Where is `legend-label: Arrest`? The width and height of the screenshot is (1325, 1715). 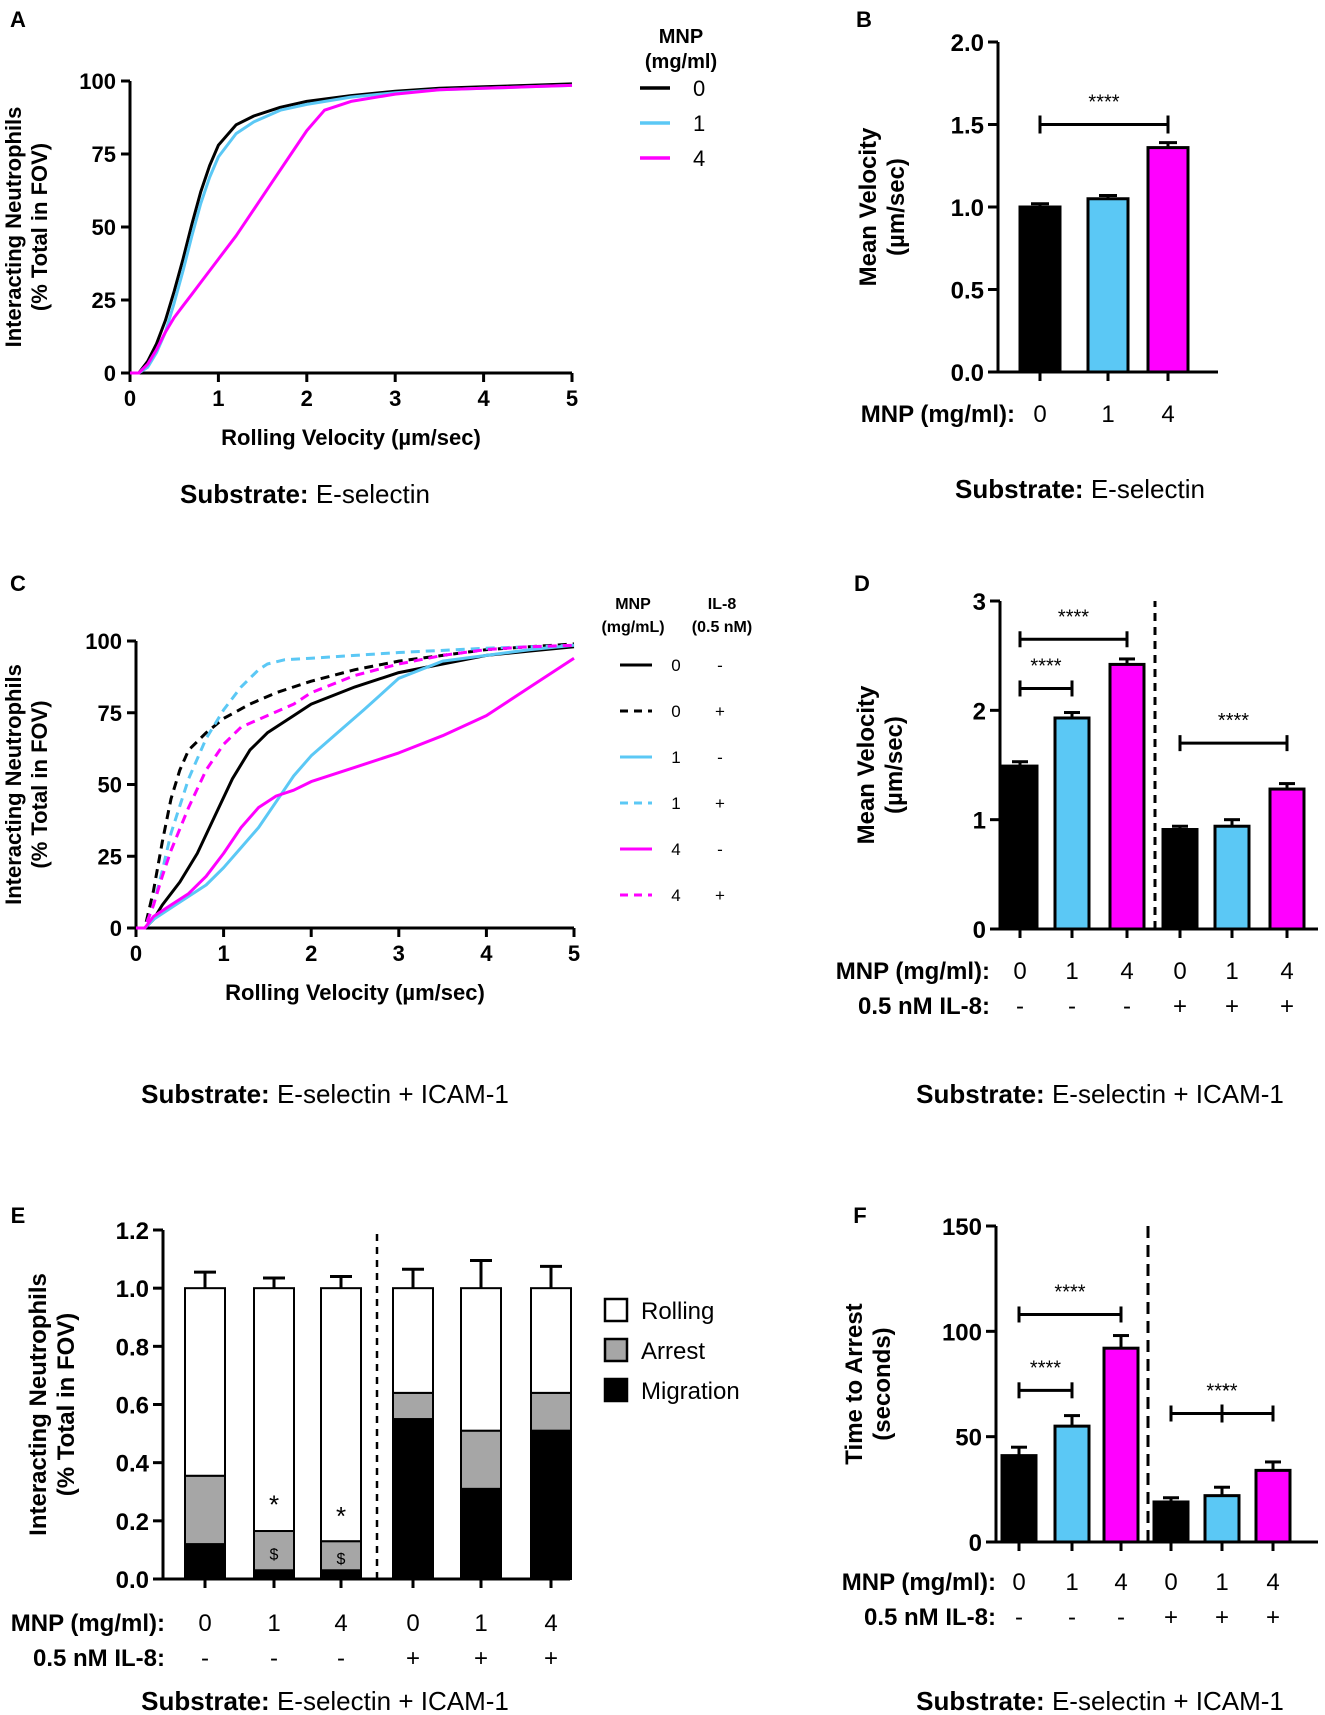 legend-label: Arrest is located at coordinates (673, 1351).